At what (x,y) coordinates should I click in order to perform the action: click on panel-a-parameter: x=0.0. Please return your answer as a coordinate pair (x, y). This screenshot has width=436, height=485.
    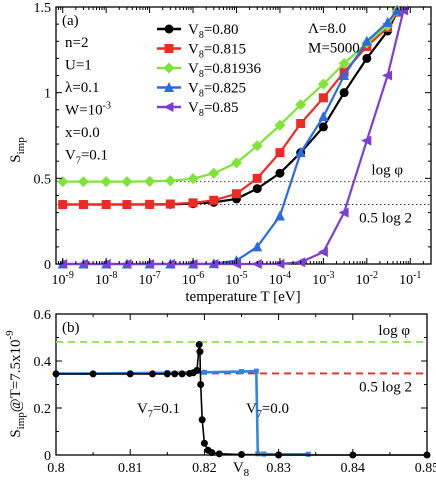
    Looking at the image, I should click on (82, 133).